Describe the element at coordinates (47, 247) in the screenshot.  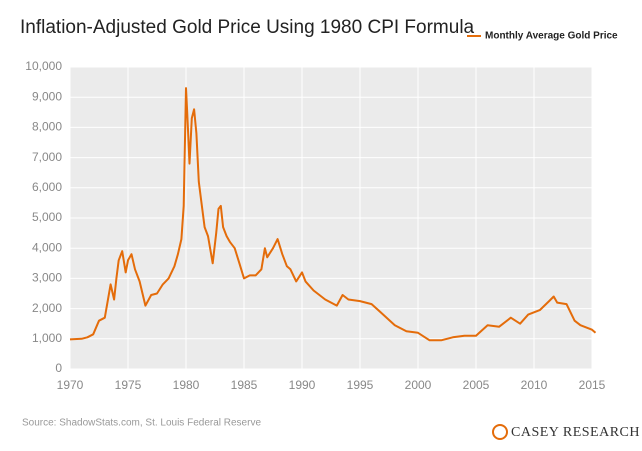
I see `y-tick-label: 4,000` at that location.